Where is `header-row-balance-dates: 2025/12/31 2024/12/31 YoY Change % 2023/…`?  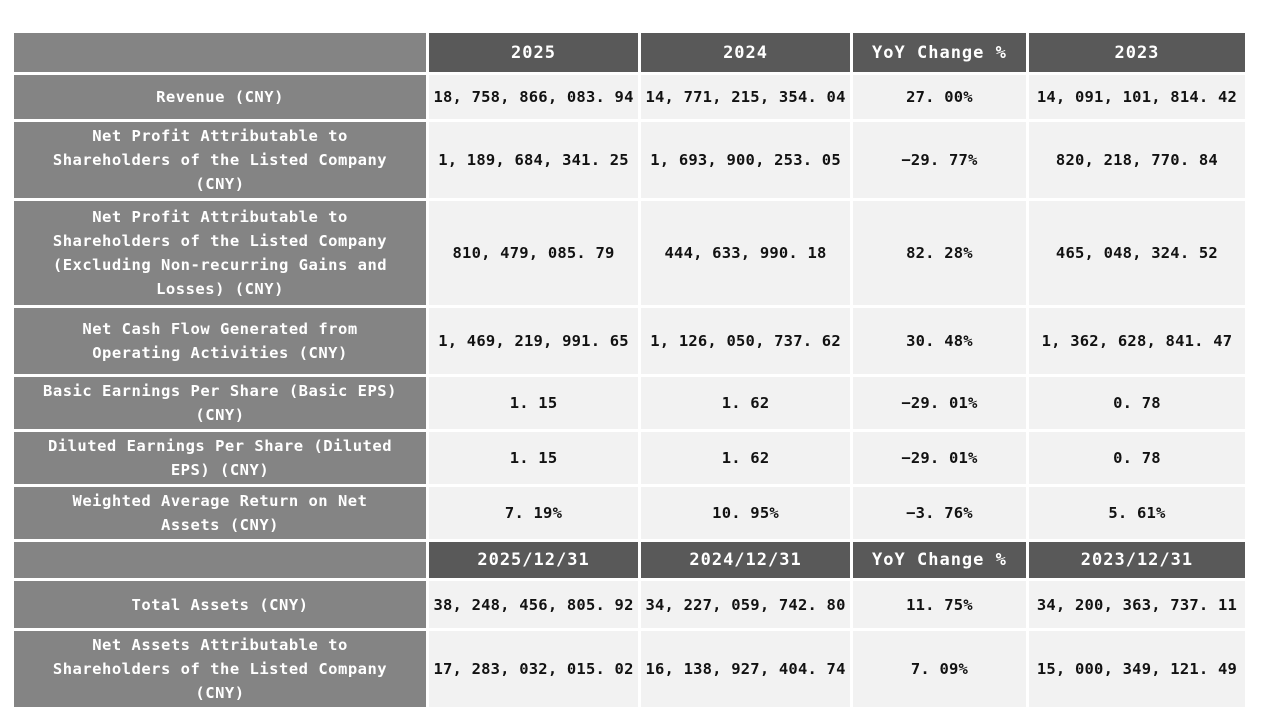
header-row-balance-dates: 2025/12/31 2024/12/31 YoY Change % 2023/… is located at coordinates (629, 560).